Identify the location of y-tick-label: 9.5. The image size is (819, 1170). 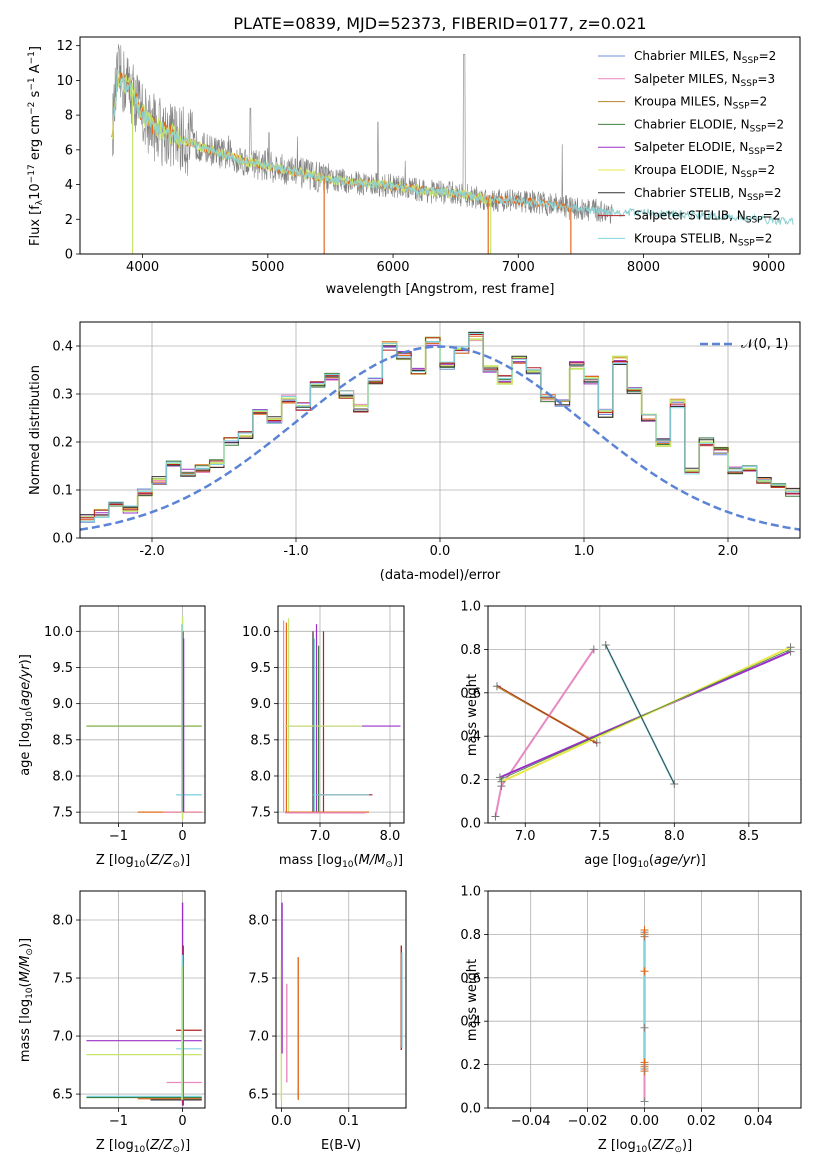
(260, 668).